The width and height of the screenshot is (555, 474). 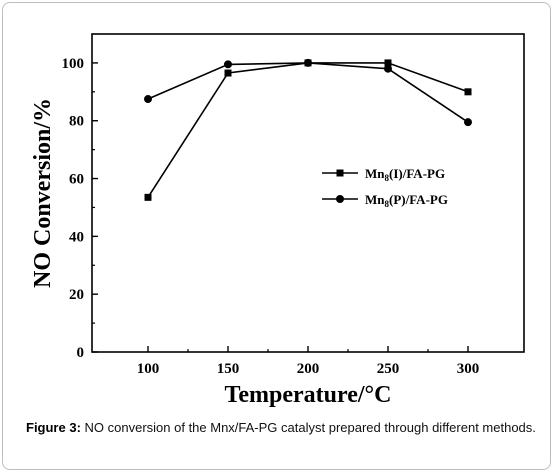 What do you see at coordinates (76, 180) in the screenshot?
I see `y-tick-label: 60` at bounding box center [76, 180].